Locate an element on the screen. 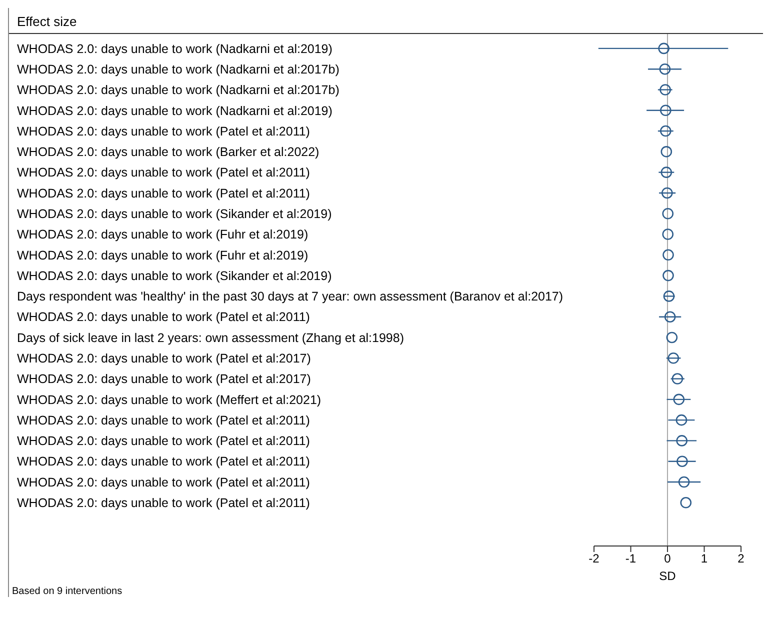  x-tick-label: -1 is located at coordinates (630, 559).